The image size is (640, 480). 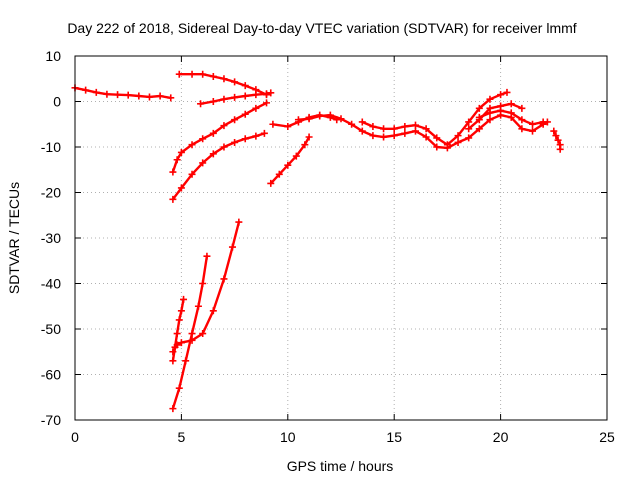 I want to click on x-tick-label: 15, so click(x=394, y=437).